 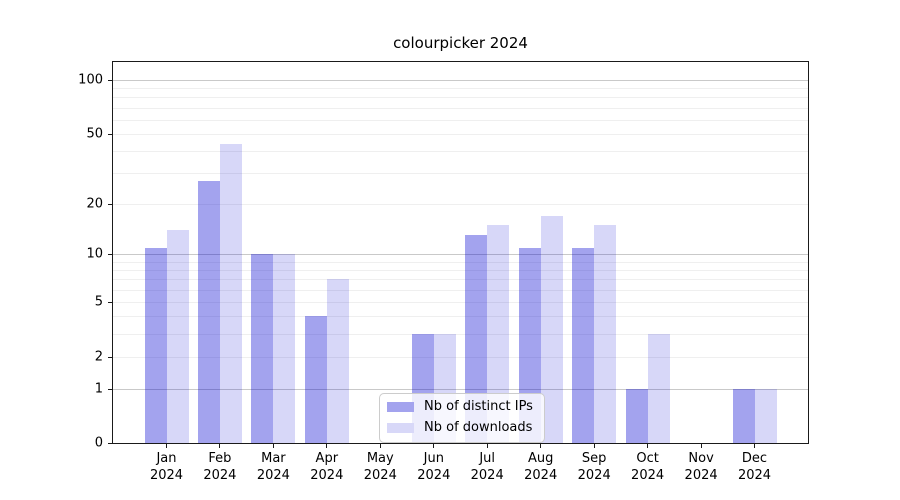 What do you see at coordinates (380, 467) in the screenshot?
I see `x-tick-label: May 2024` at bounding box center [380, 467].